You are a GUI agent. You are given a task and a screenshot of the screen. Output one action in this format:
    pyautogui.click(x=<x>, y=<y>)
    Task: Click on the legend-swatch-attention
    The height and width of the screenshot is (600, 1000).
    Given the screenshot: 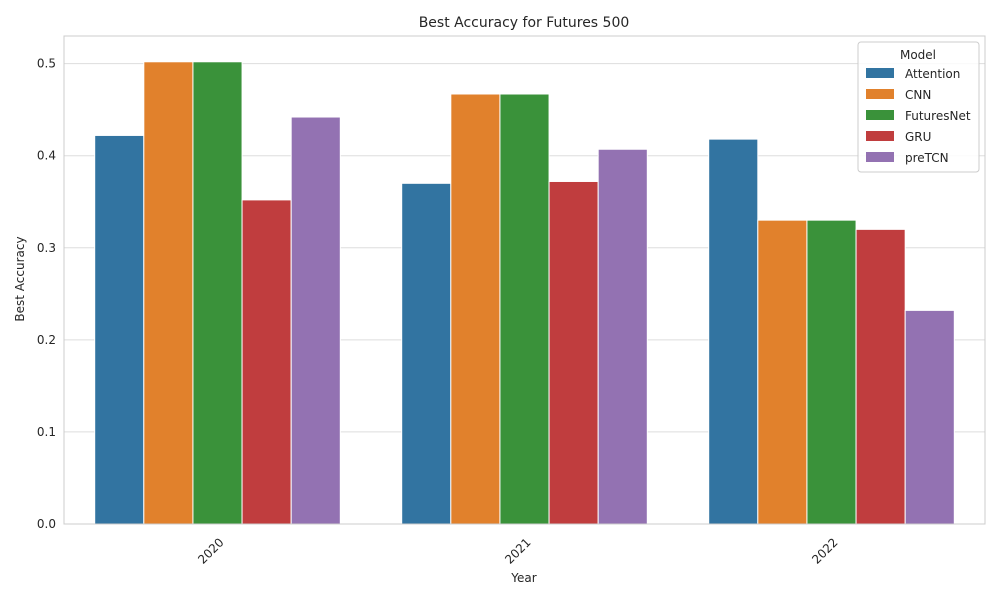 What is the action you would take?
    pyautogui.click(x=880, y=73)
    